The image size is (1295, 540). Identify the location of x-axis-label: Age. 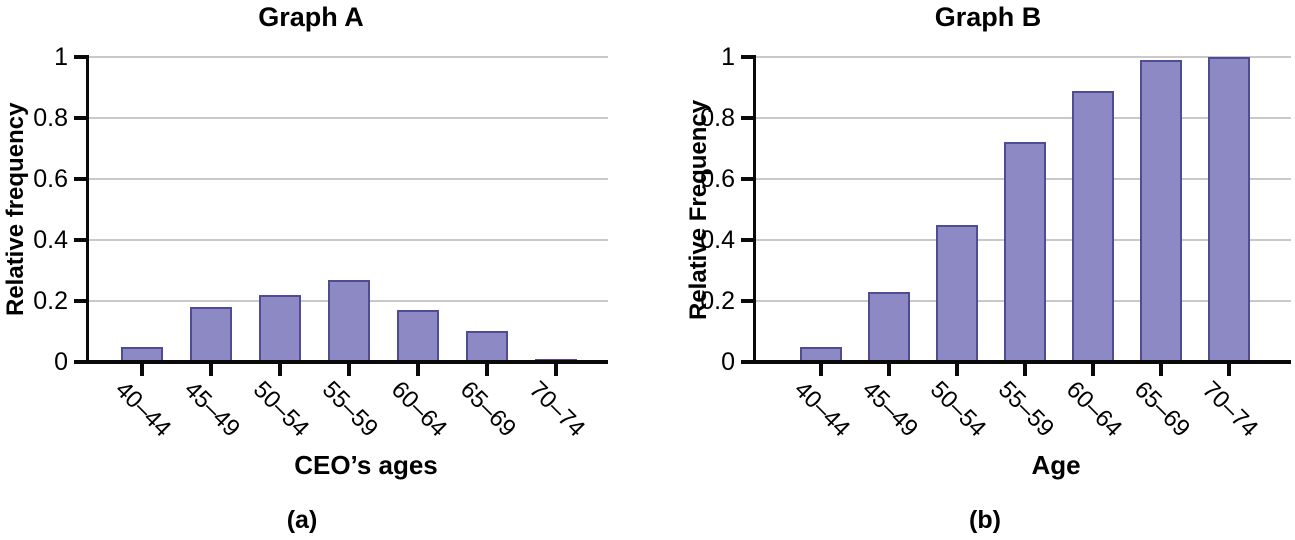
(1056, 465).